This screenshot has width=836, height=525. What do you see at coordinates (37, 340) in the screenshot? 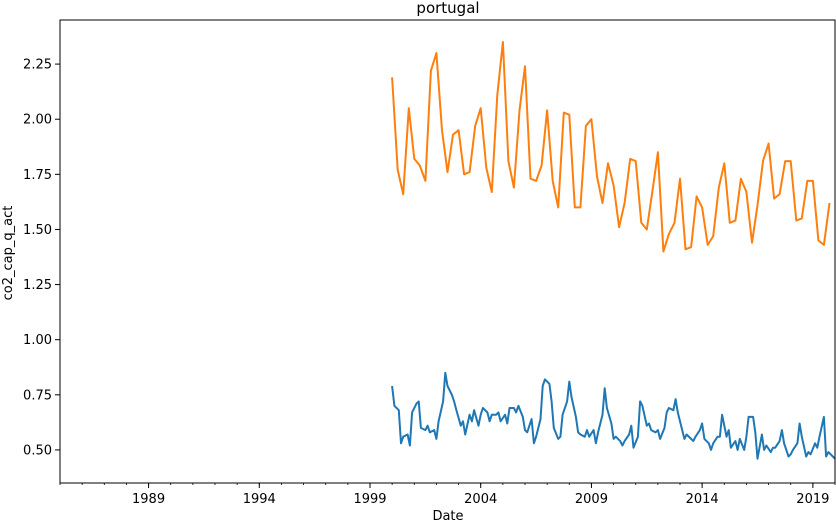
I see `y-tick-label: 1.00` at bounding box center [37, 340].